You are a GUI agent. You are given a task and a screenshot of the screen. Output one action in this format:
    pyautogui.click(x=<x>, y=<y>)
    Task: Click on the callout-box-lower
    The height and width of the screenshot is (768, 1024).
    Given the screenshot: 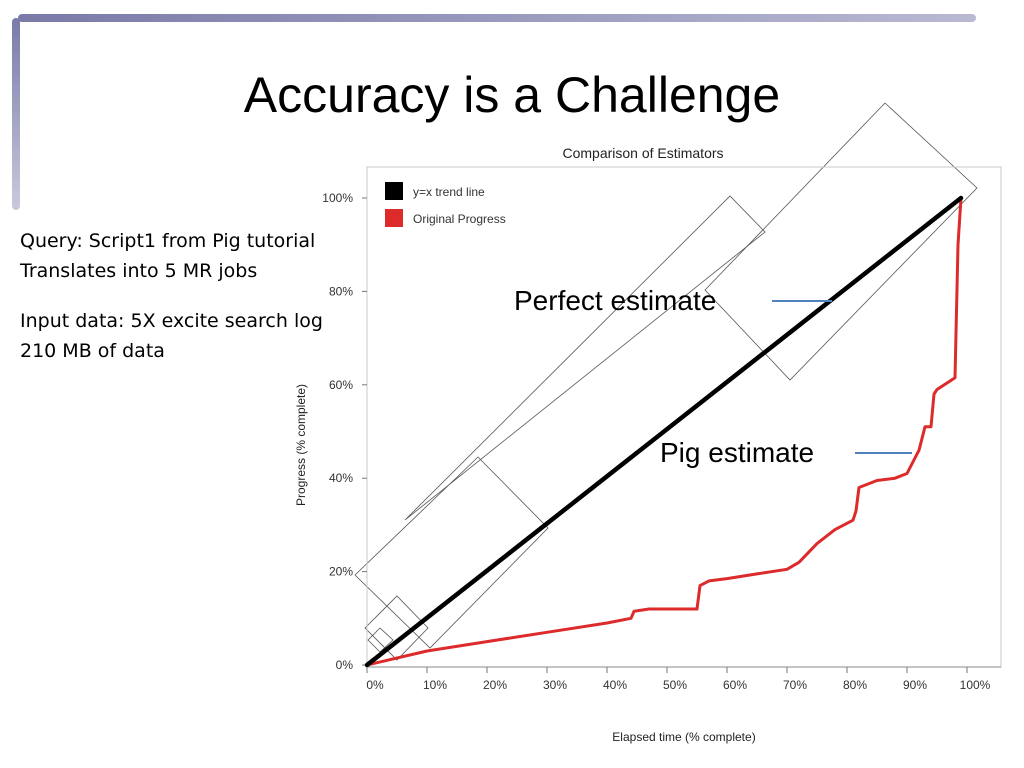 What is the action you would take?
    pyautogui.click(x=451, y=552)
    